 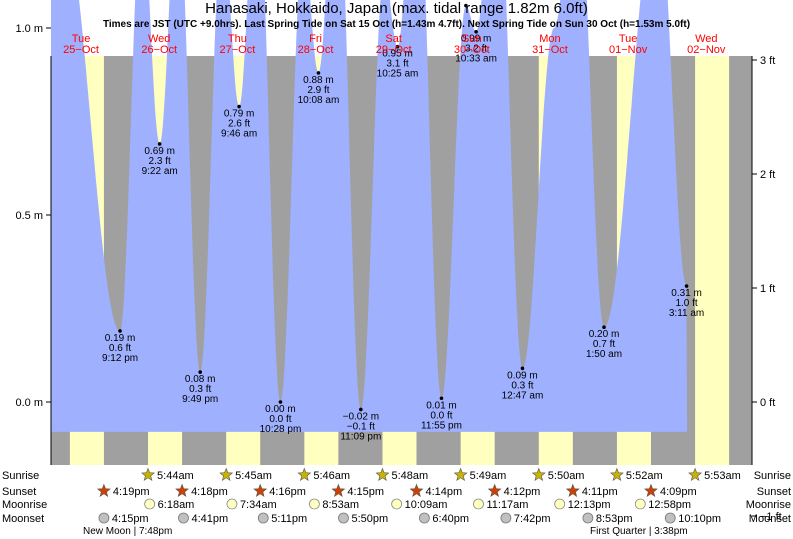 I want to click on date-label: 31−Oct, so click(x=550, y=50).